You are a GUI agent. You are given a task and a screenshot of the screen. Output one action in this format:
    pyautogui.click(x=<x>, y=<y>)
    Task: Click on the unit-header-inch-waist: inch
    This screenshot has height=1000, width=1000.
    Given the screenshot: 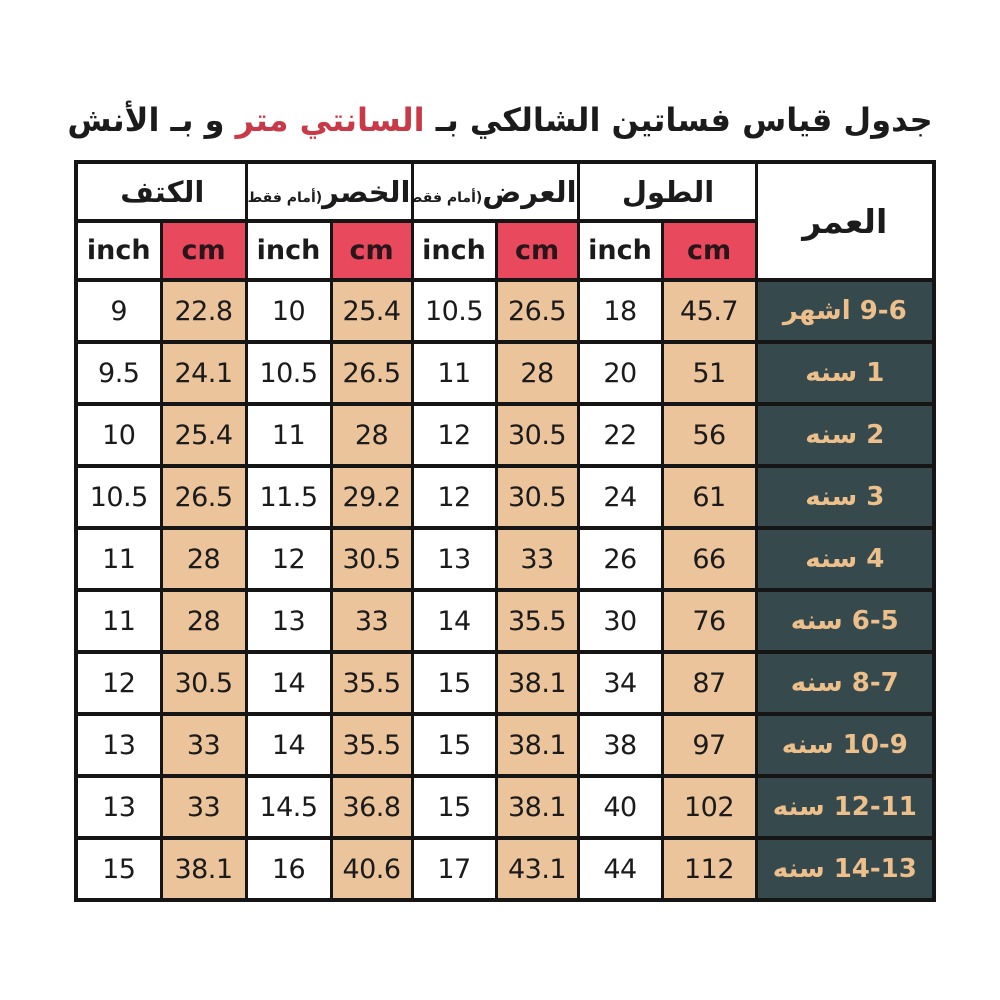 What is the action you would take?
    pyautogui.click(x=288, y=250)
    